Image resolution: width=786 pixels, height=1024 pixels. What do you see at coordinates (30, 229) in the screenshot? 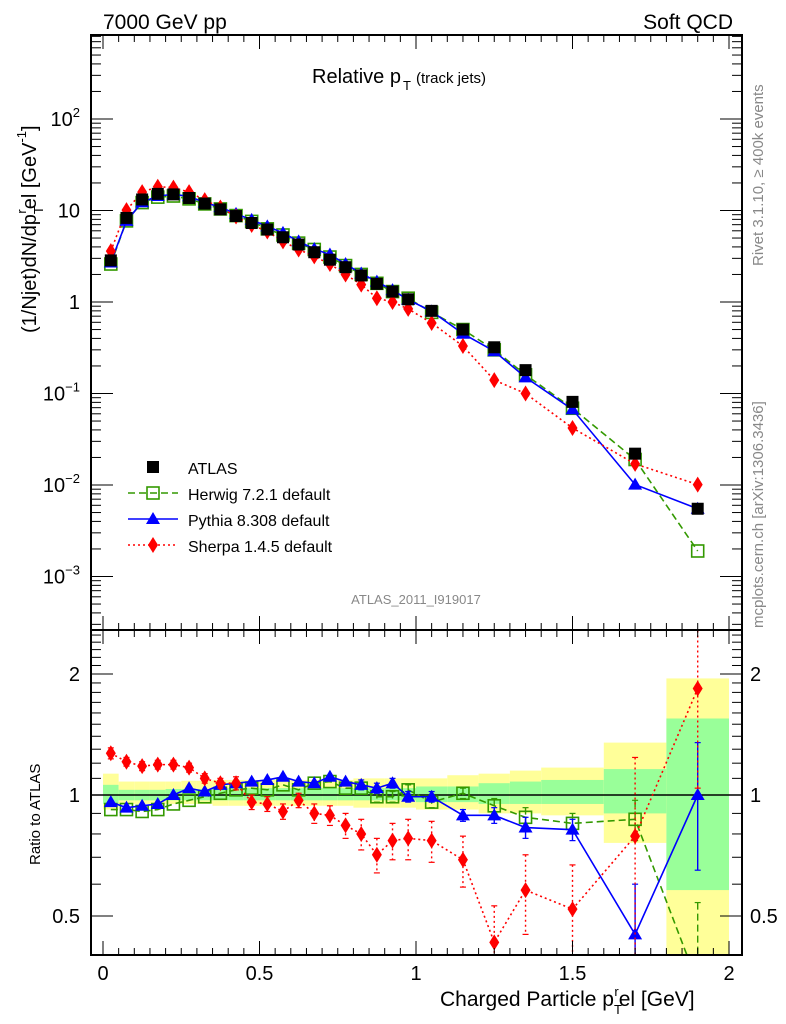
I see `y-axis-label-text: (1/Njet)dN/dpTrel [GeV-1]` at bounding box center [30, 229].